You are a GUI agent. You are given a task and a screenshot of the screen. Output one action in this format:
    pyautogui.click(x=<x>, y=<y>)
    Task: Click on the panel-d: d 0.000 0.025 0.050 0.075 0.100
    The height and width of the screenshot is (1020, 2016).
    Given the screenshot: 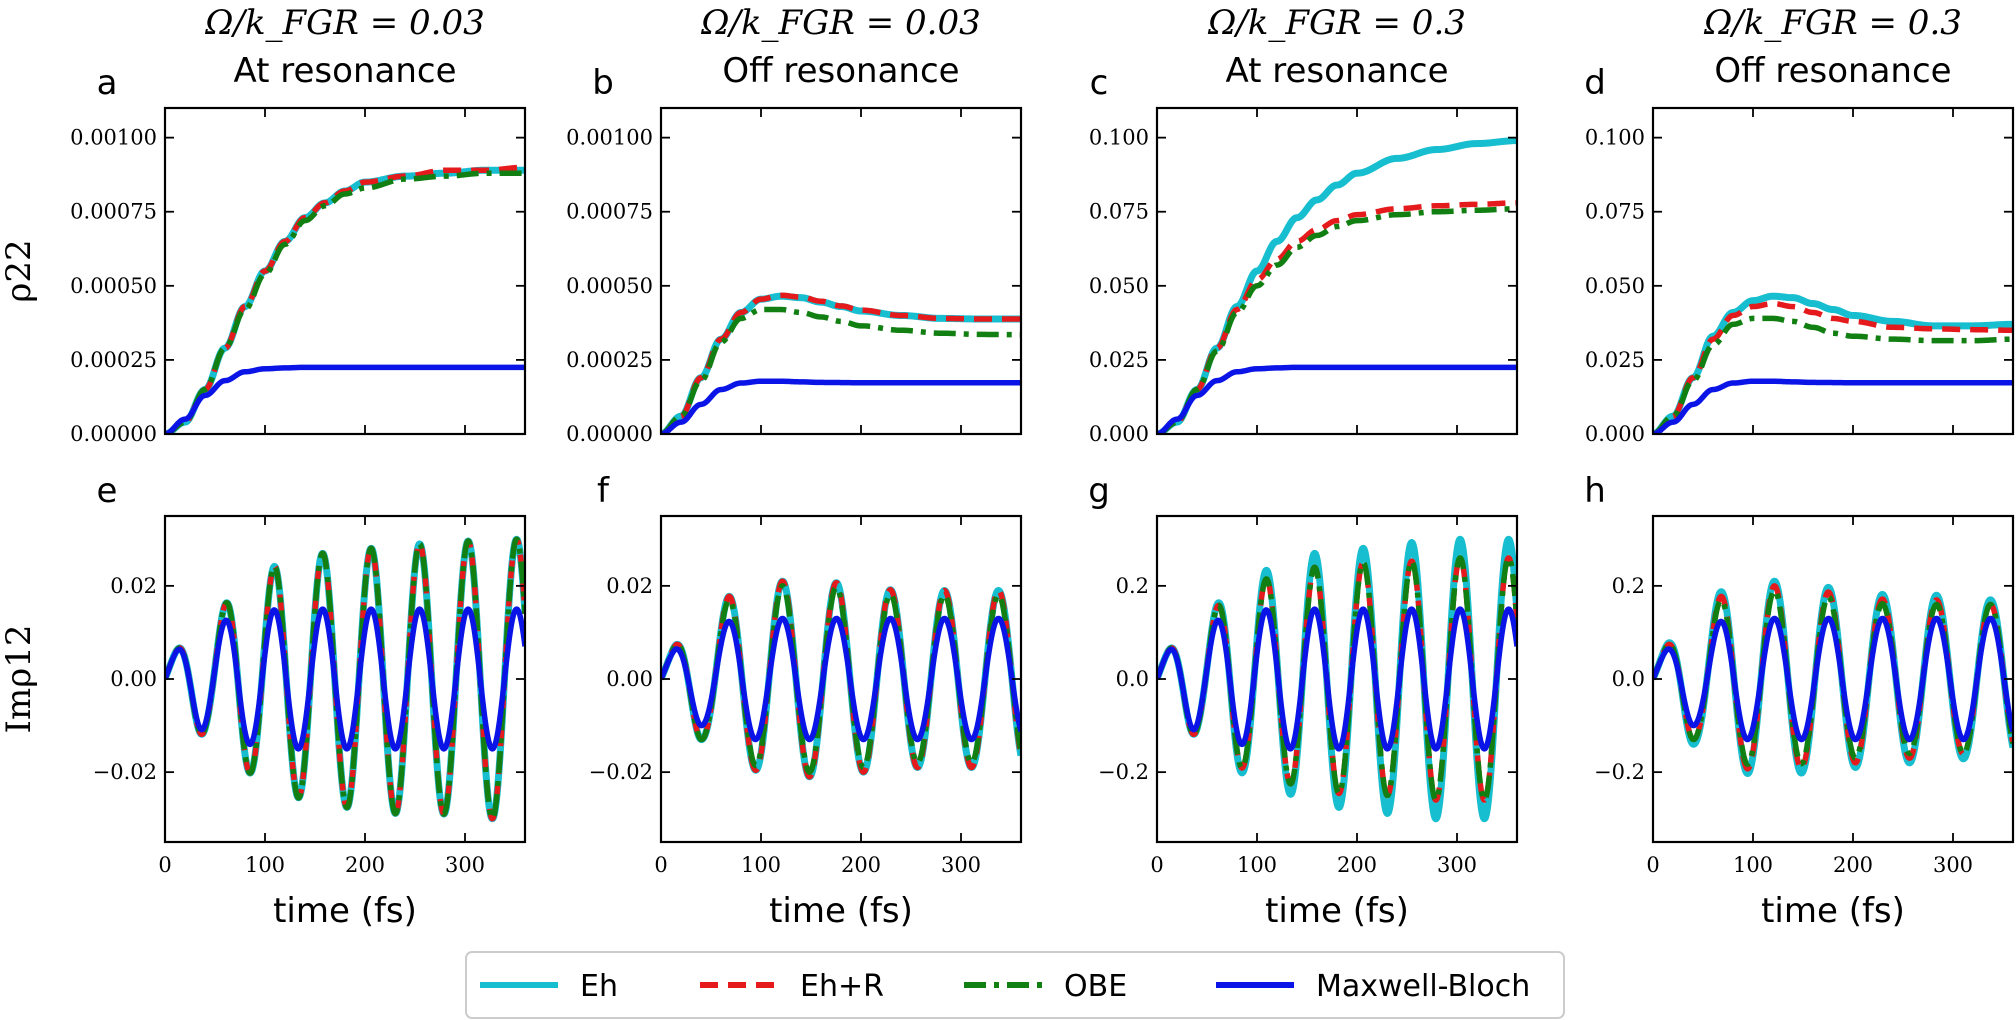 What is the action you would take?
    pyautogui.click(x=1799, y=254)
    